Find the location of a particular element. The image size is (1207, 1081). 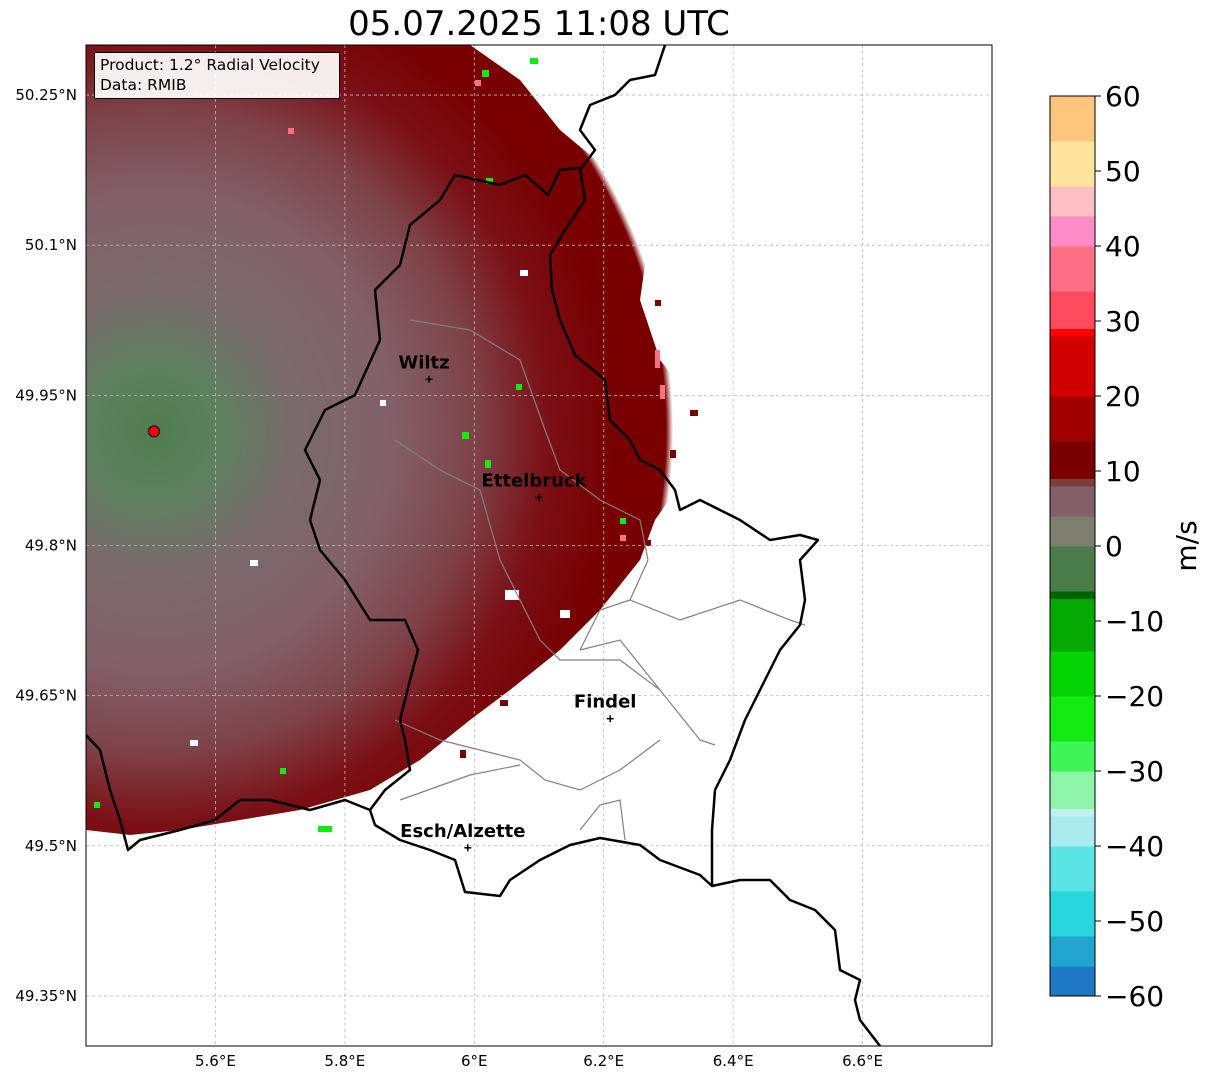

city-label: Wiltz is located at coordinates (423, 362).